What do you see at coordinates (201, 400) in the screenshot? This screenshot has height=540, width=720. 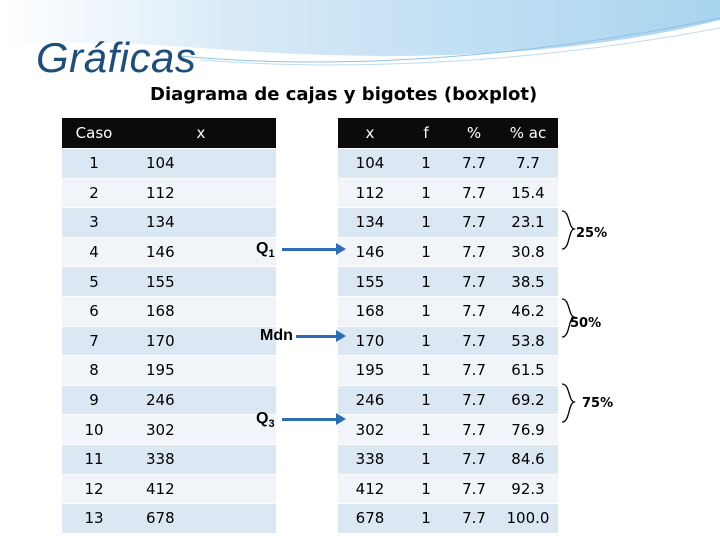 I see `cases-table-cell-x: 246` at bounding box center [201, 400].